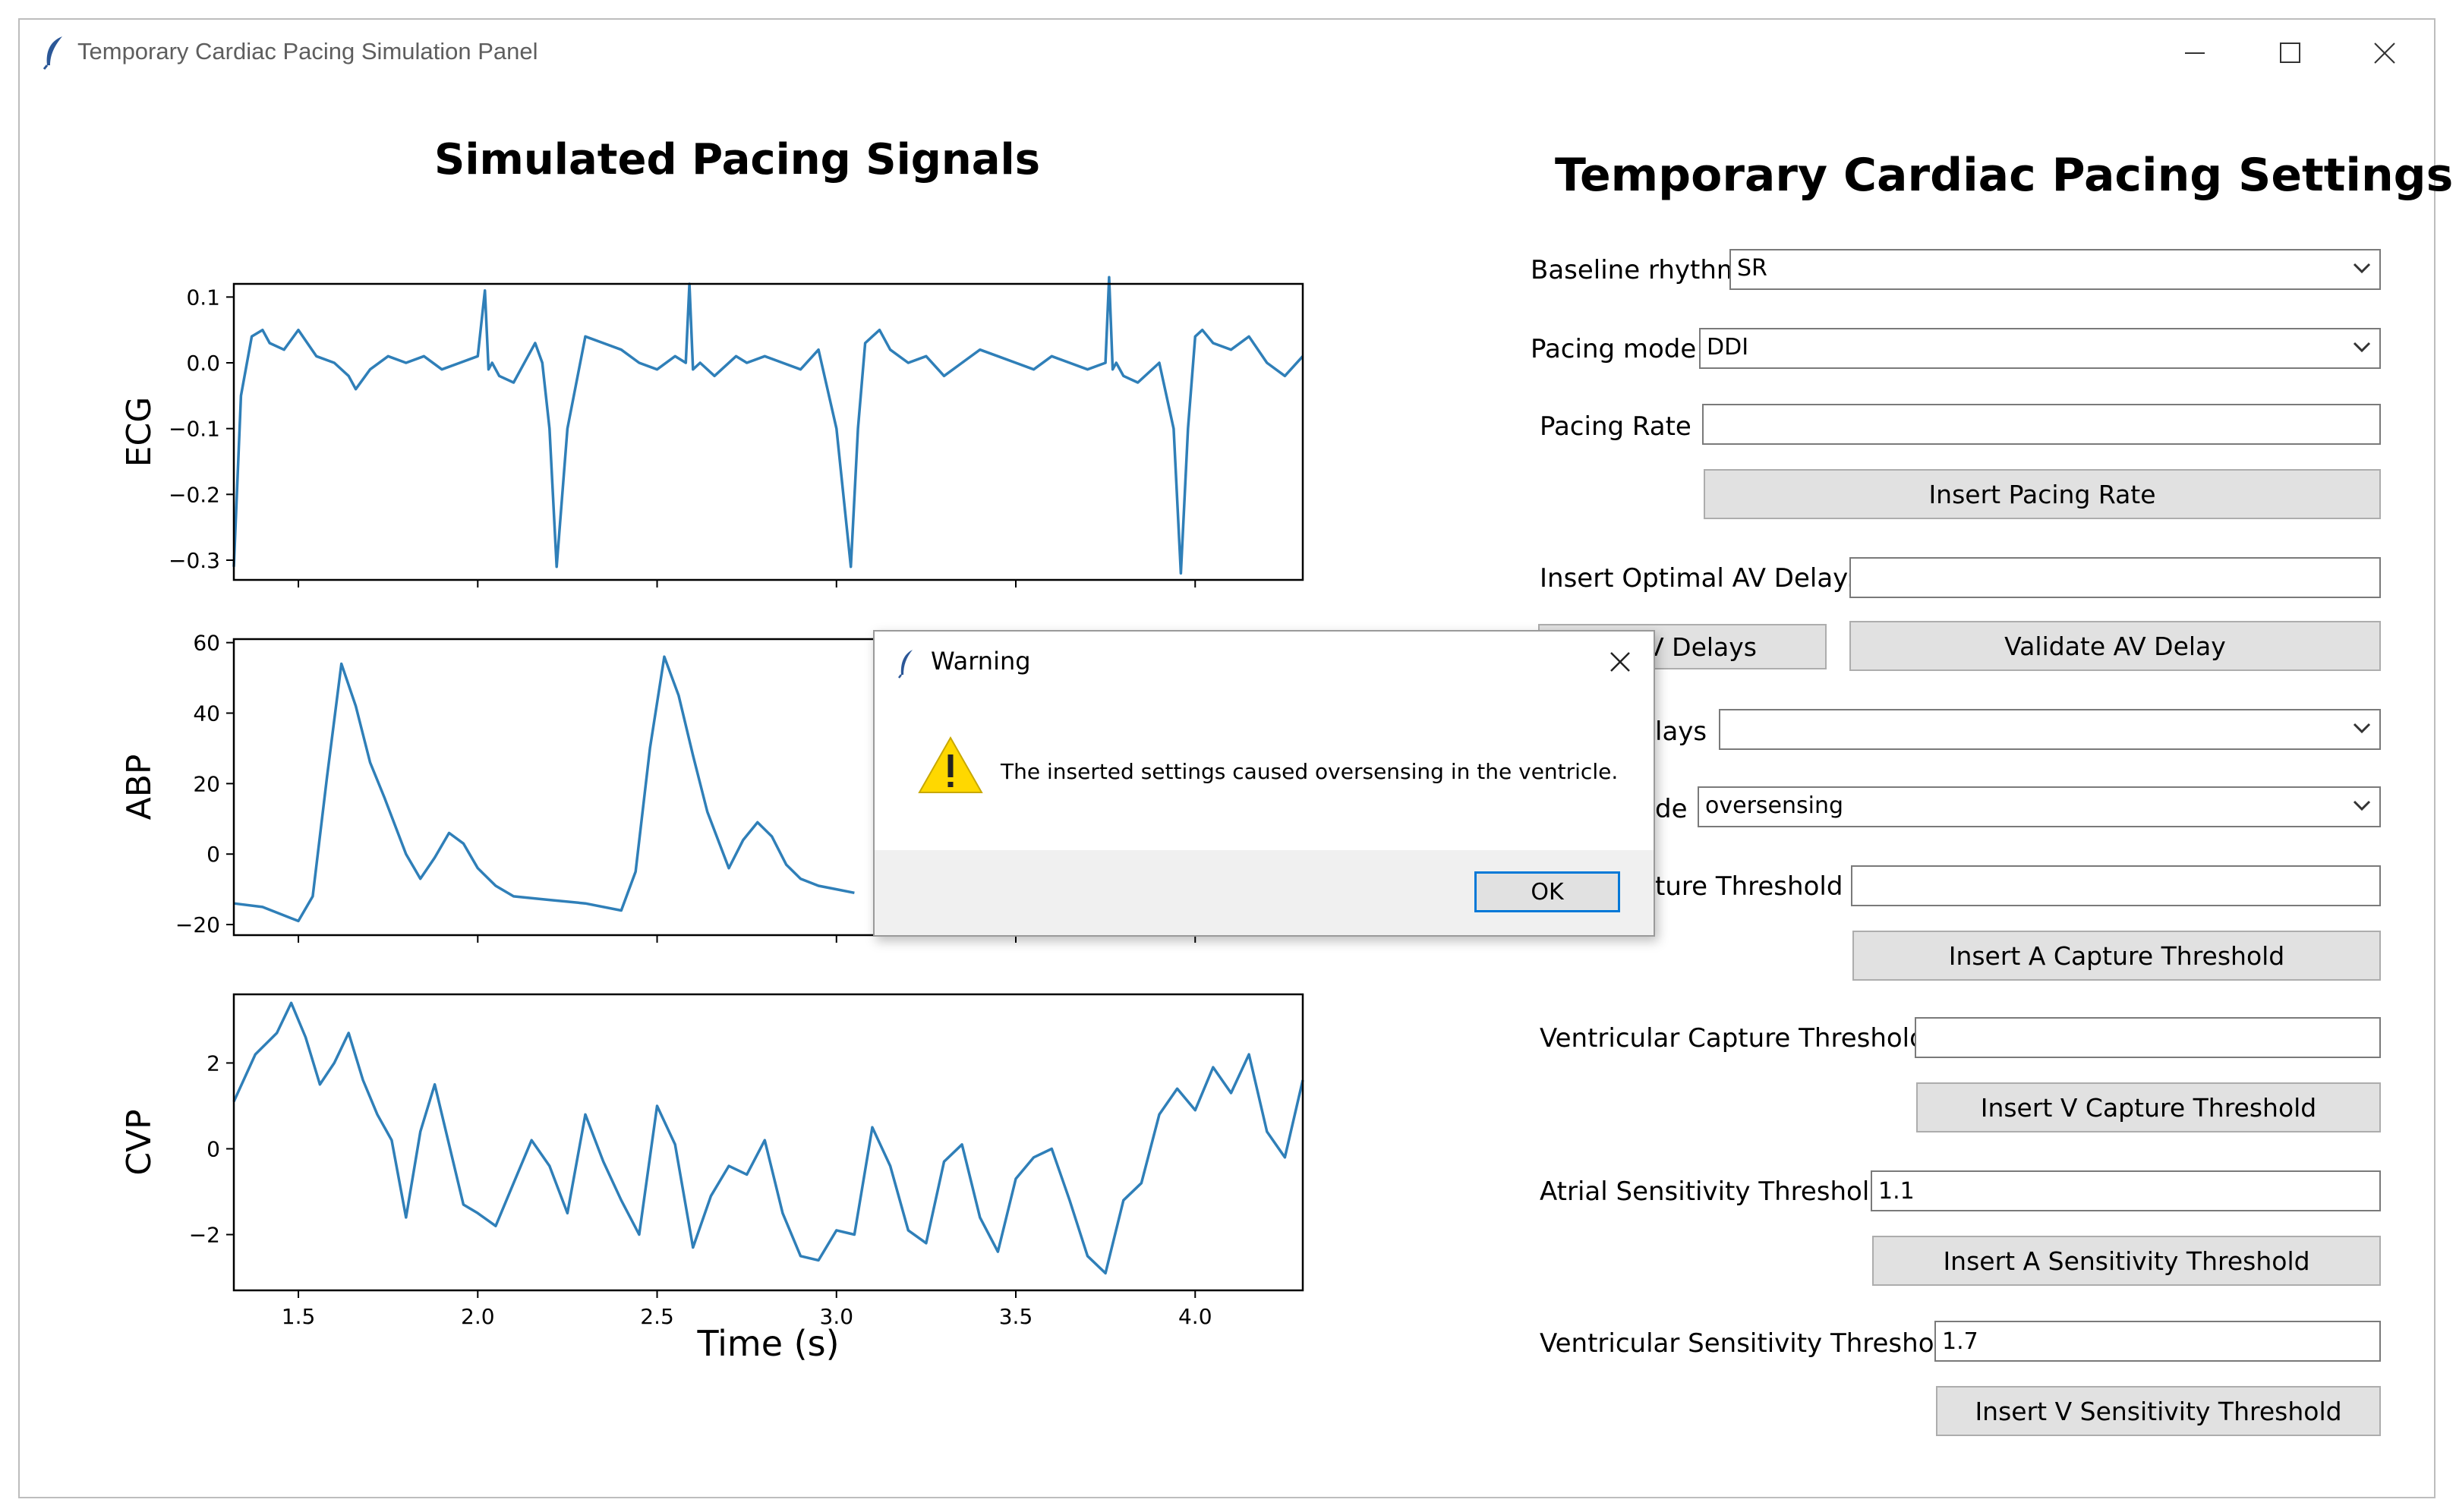 The image size is (2456, 1512). I want to click on x-tick-label: 4.0, so click(1195, 1316).